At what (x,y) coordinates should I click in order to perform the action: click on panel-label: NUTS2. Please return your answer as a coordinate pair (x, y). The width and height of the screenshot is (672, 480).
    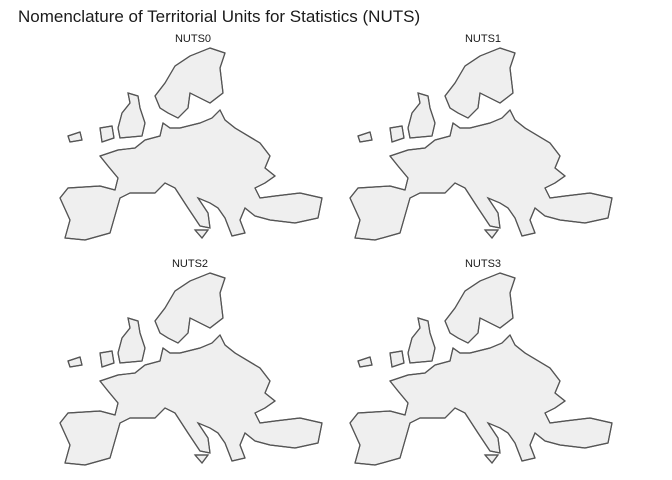
    Looking at the image, I should click on (190, 264).